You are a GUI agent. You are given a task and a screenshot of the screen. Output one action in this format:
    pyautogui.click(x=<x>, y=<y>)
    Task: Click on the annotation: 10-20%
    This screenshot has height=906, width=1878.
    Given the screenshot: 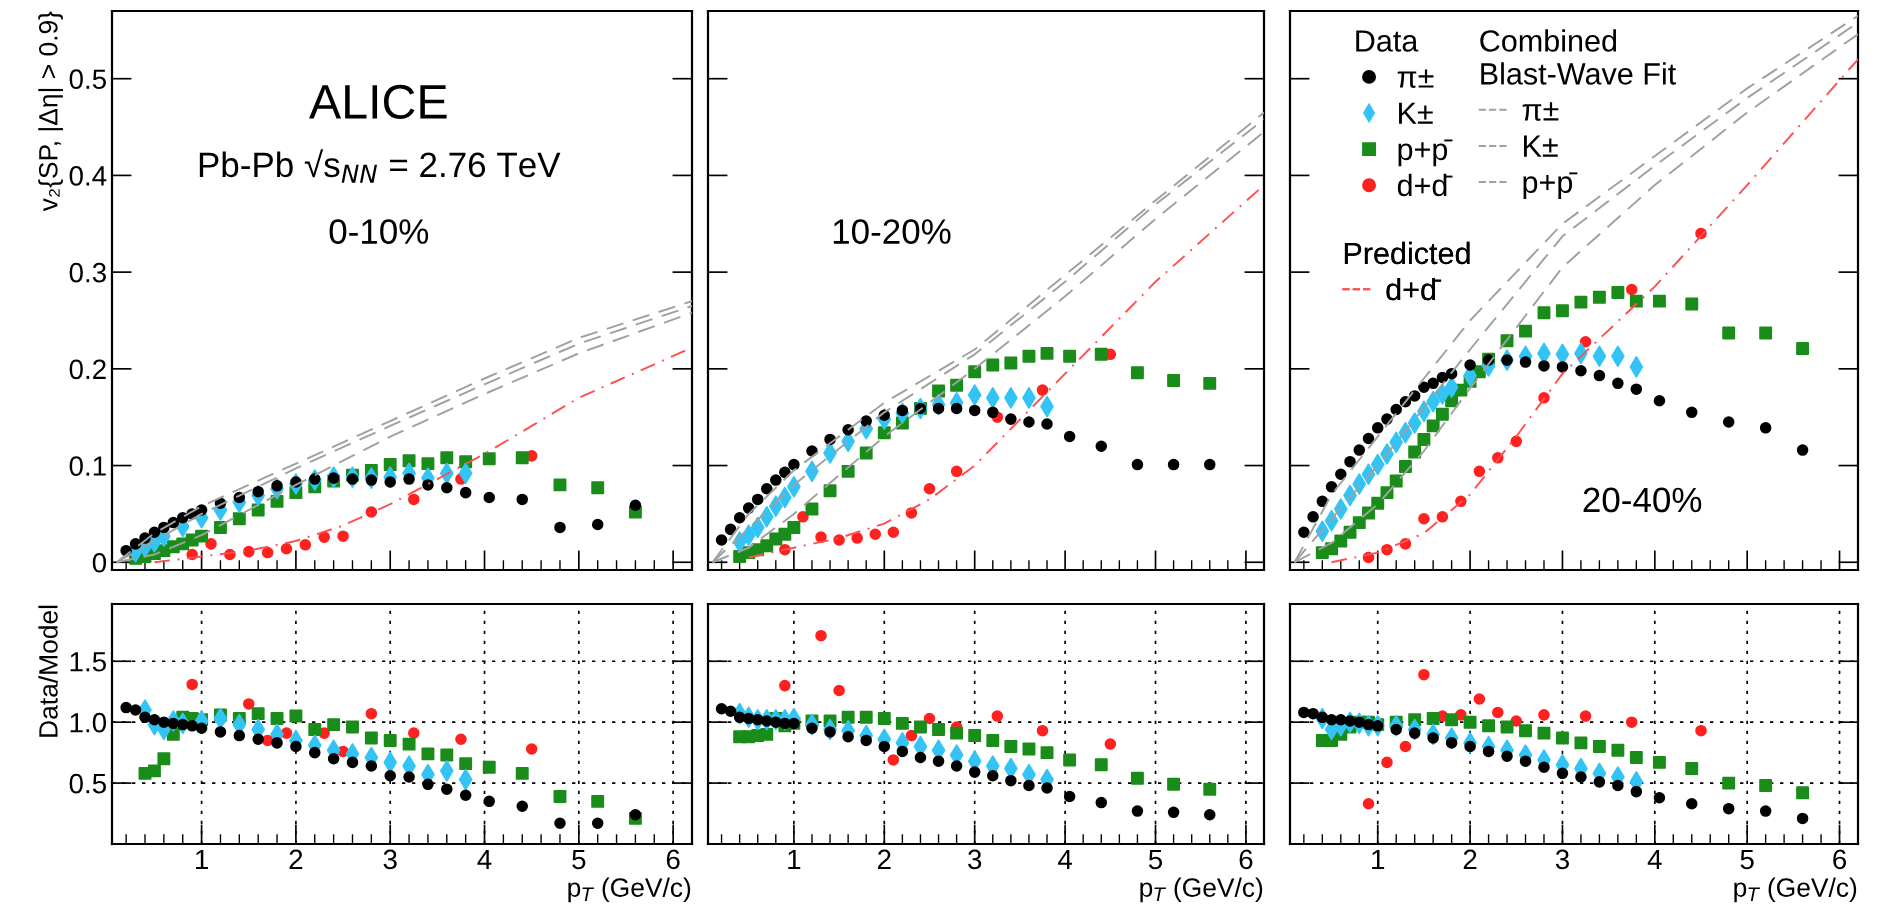 What is the action you would take?
    pyautogui.click(x=892, y=231)
    